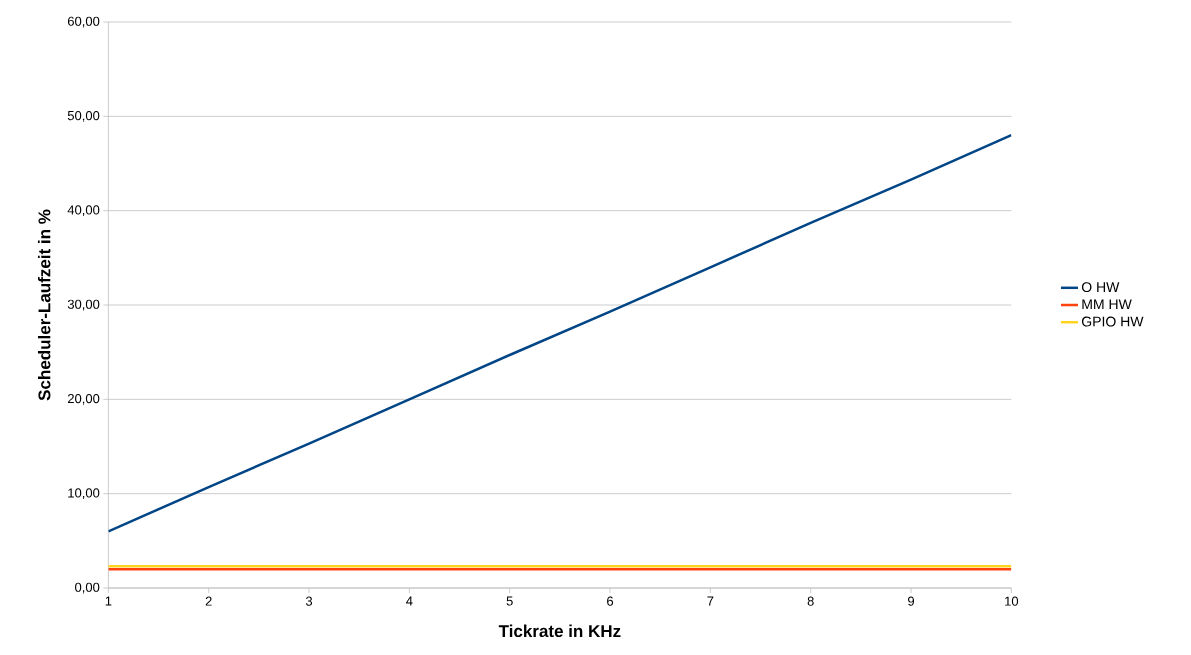 The height and width of the screenshot is (655, 1191). What do you see at coordinates (409, 601) in the screenshot?
I see `x-tick-label: 4` at bounding box center [409, 601].